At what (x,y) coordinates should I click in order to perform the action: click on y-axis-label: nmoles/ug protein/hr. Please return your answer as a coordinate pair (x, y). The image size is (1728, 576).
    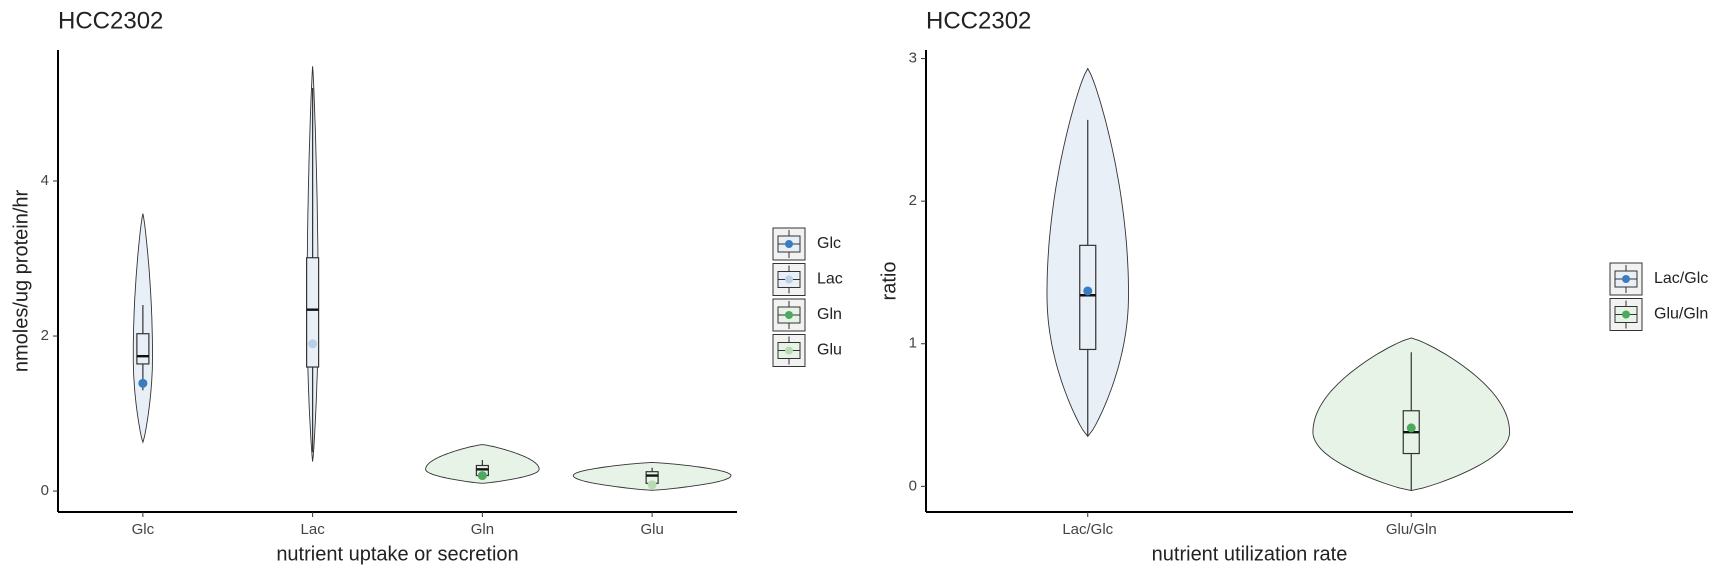
    Looking at the image, I should click on (21, 281).